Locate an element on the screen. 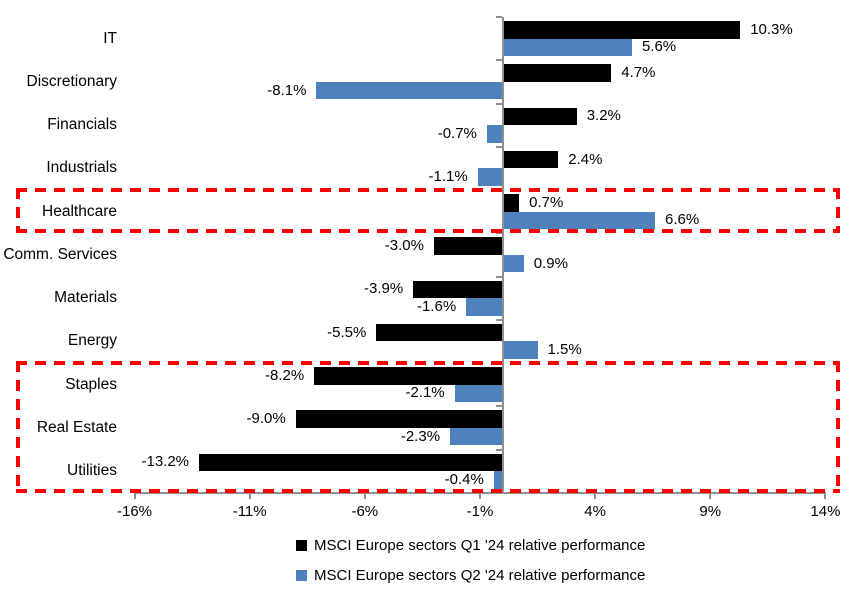 The height and width of the screenshot is (601, 852). y-axis-line is located at coordinates (503, 255).